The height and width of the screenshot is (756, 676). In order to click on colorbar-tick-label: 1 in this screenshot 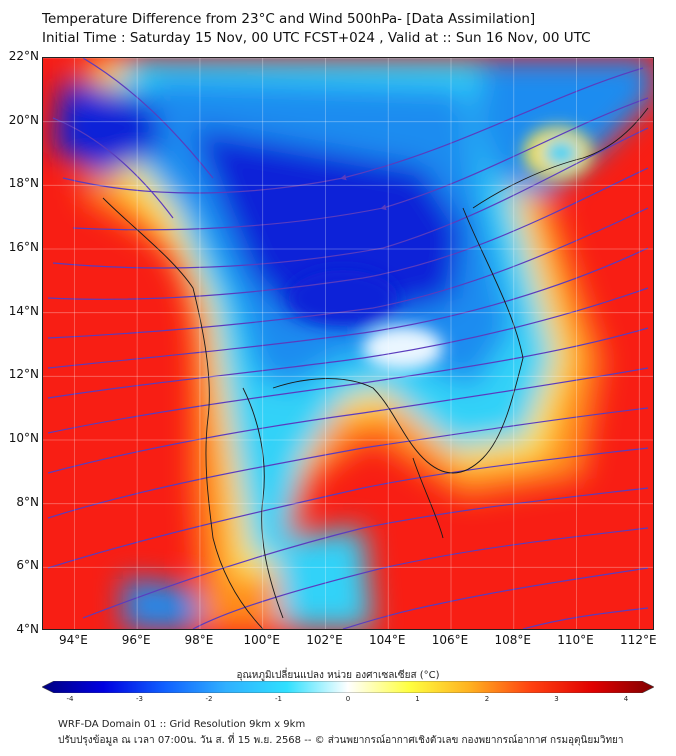, I will do `click(417, 699)`.